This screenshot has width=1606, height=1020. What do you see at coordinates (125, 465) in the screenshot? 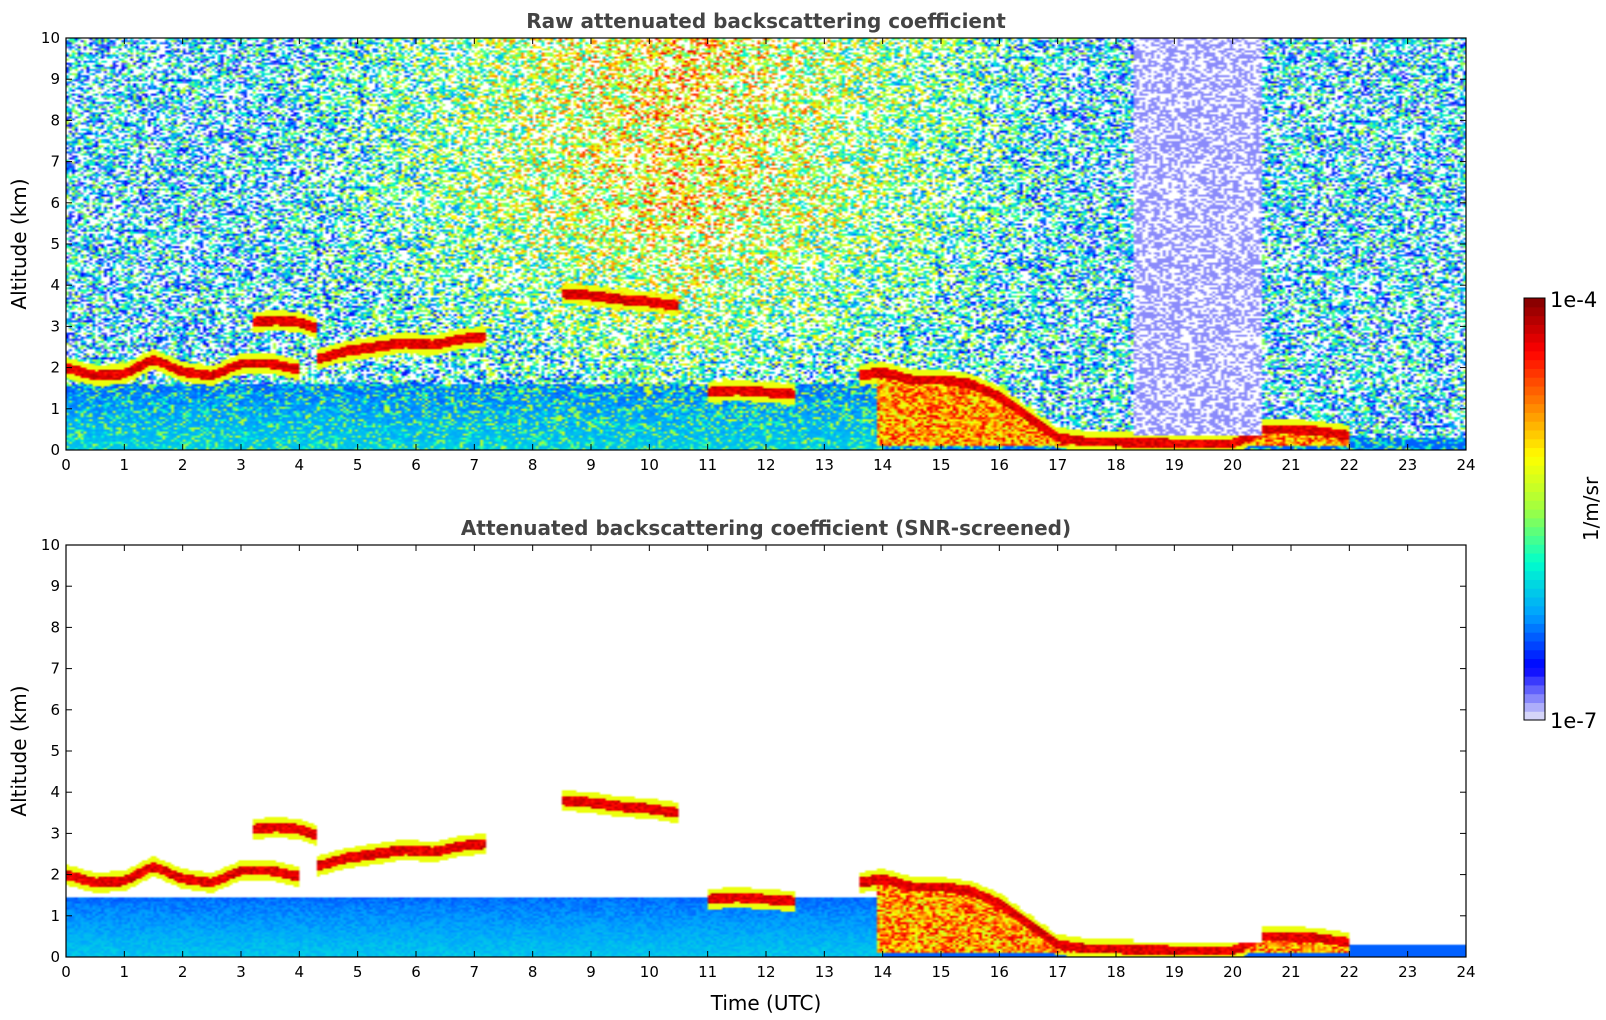
I see `x-tick-label: 1` at bounding box center [125, 465].